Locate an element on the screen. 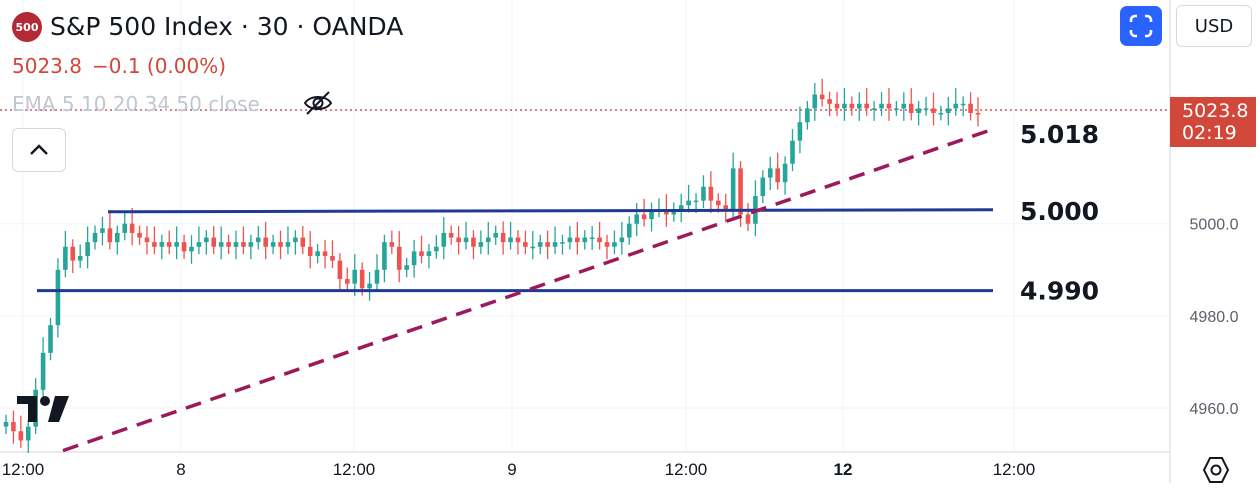  symbol-logo-icon: 500 is located at coordinates (27, 27).